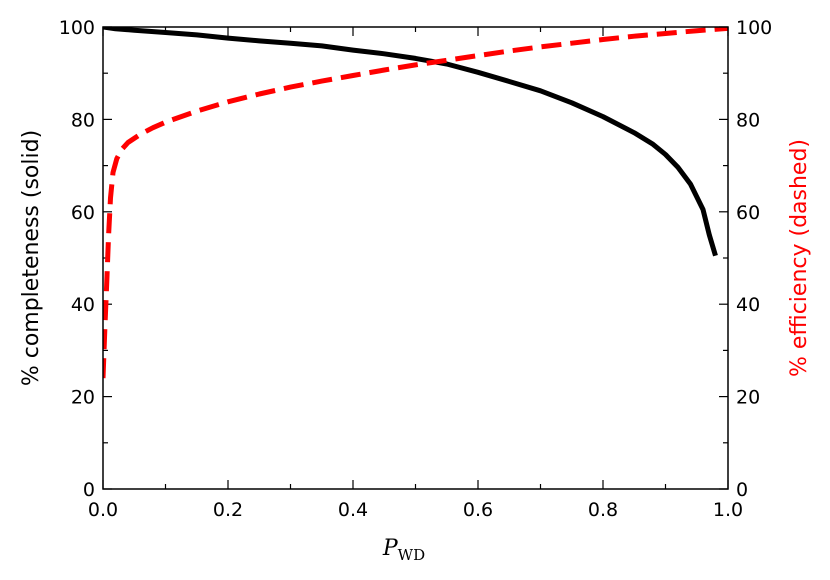 The height and width of the screenshot is (580, 830). What do you see at coordinates (77, 28) in the screenshot?
I see `y-tick-label-left: 100` at bounding box center [77, 28].